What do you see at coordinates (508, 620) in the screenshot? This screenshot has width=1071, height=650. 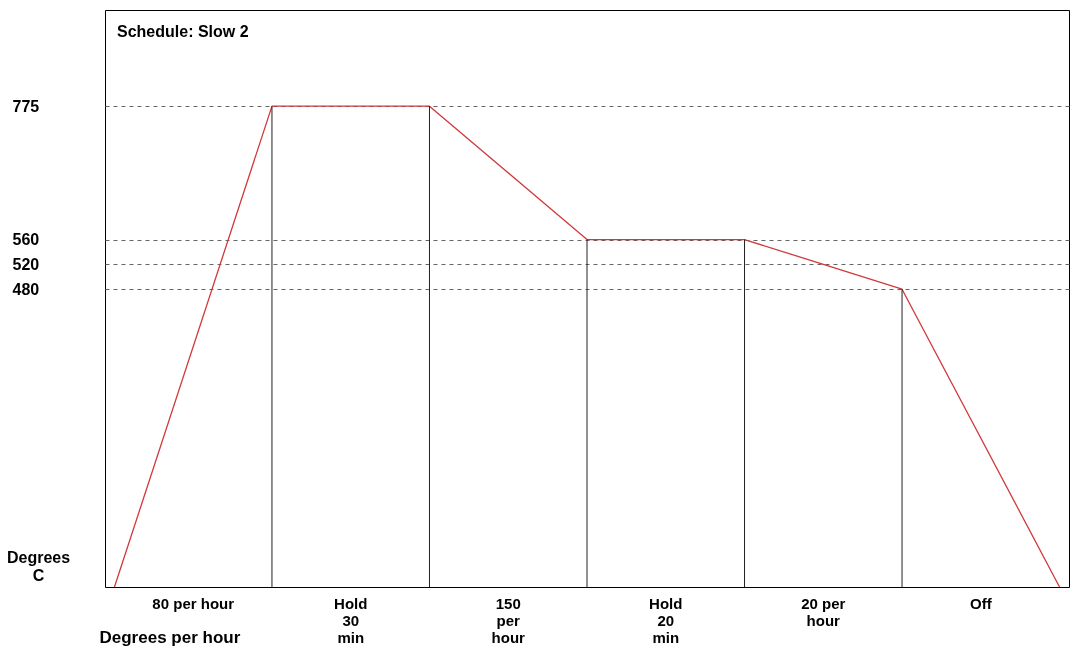 I see `text: 150 per hour` at bounding box center [508, 620].